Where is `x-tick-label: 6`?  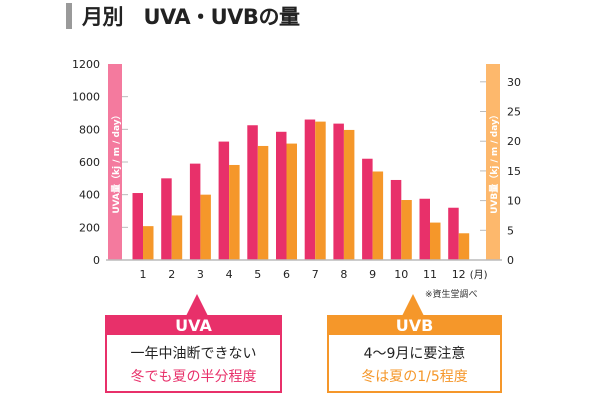 x-tick-label: 6 is located at coordinates (286, 274).